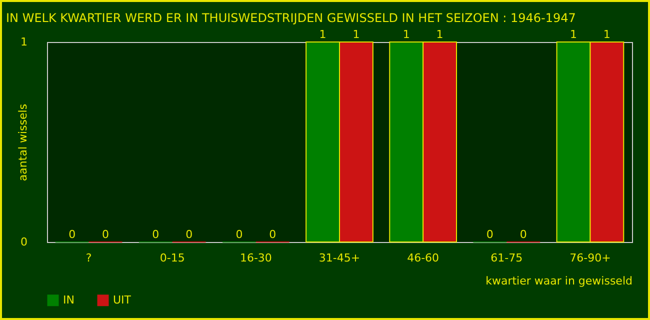  Describe the element at coordinates (506, 258) in the screenshot. I see `x-tick-label: 61-75` at that location.